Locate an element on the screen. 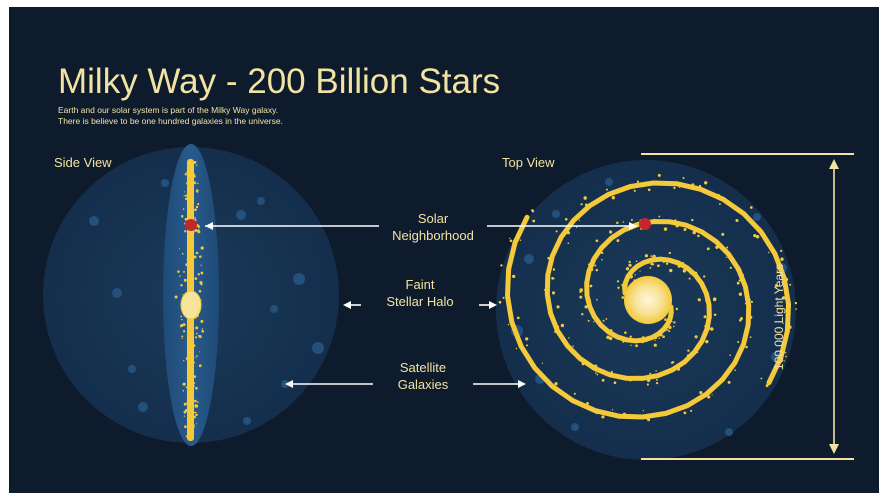 Image resolution: width=886 pixels, height=500 pixels. stellar-halo-left-arrow-icon is located at coordinates (352, 305).